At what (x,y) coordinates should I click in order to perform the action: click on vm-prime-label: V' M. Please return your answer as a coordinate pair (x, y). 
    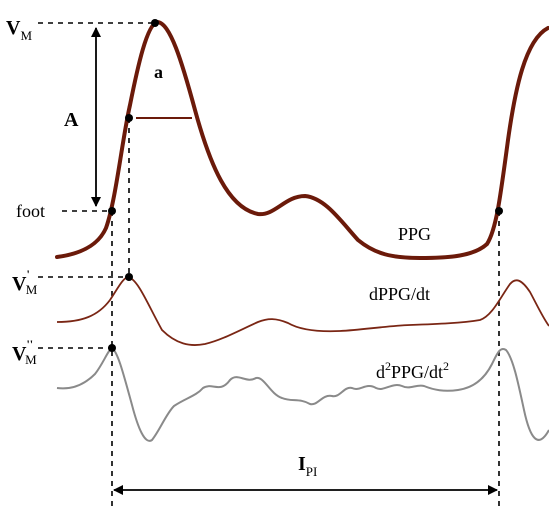
    Looking at the image, I should click on (25, 282).